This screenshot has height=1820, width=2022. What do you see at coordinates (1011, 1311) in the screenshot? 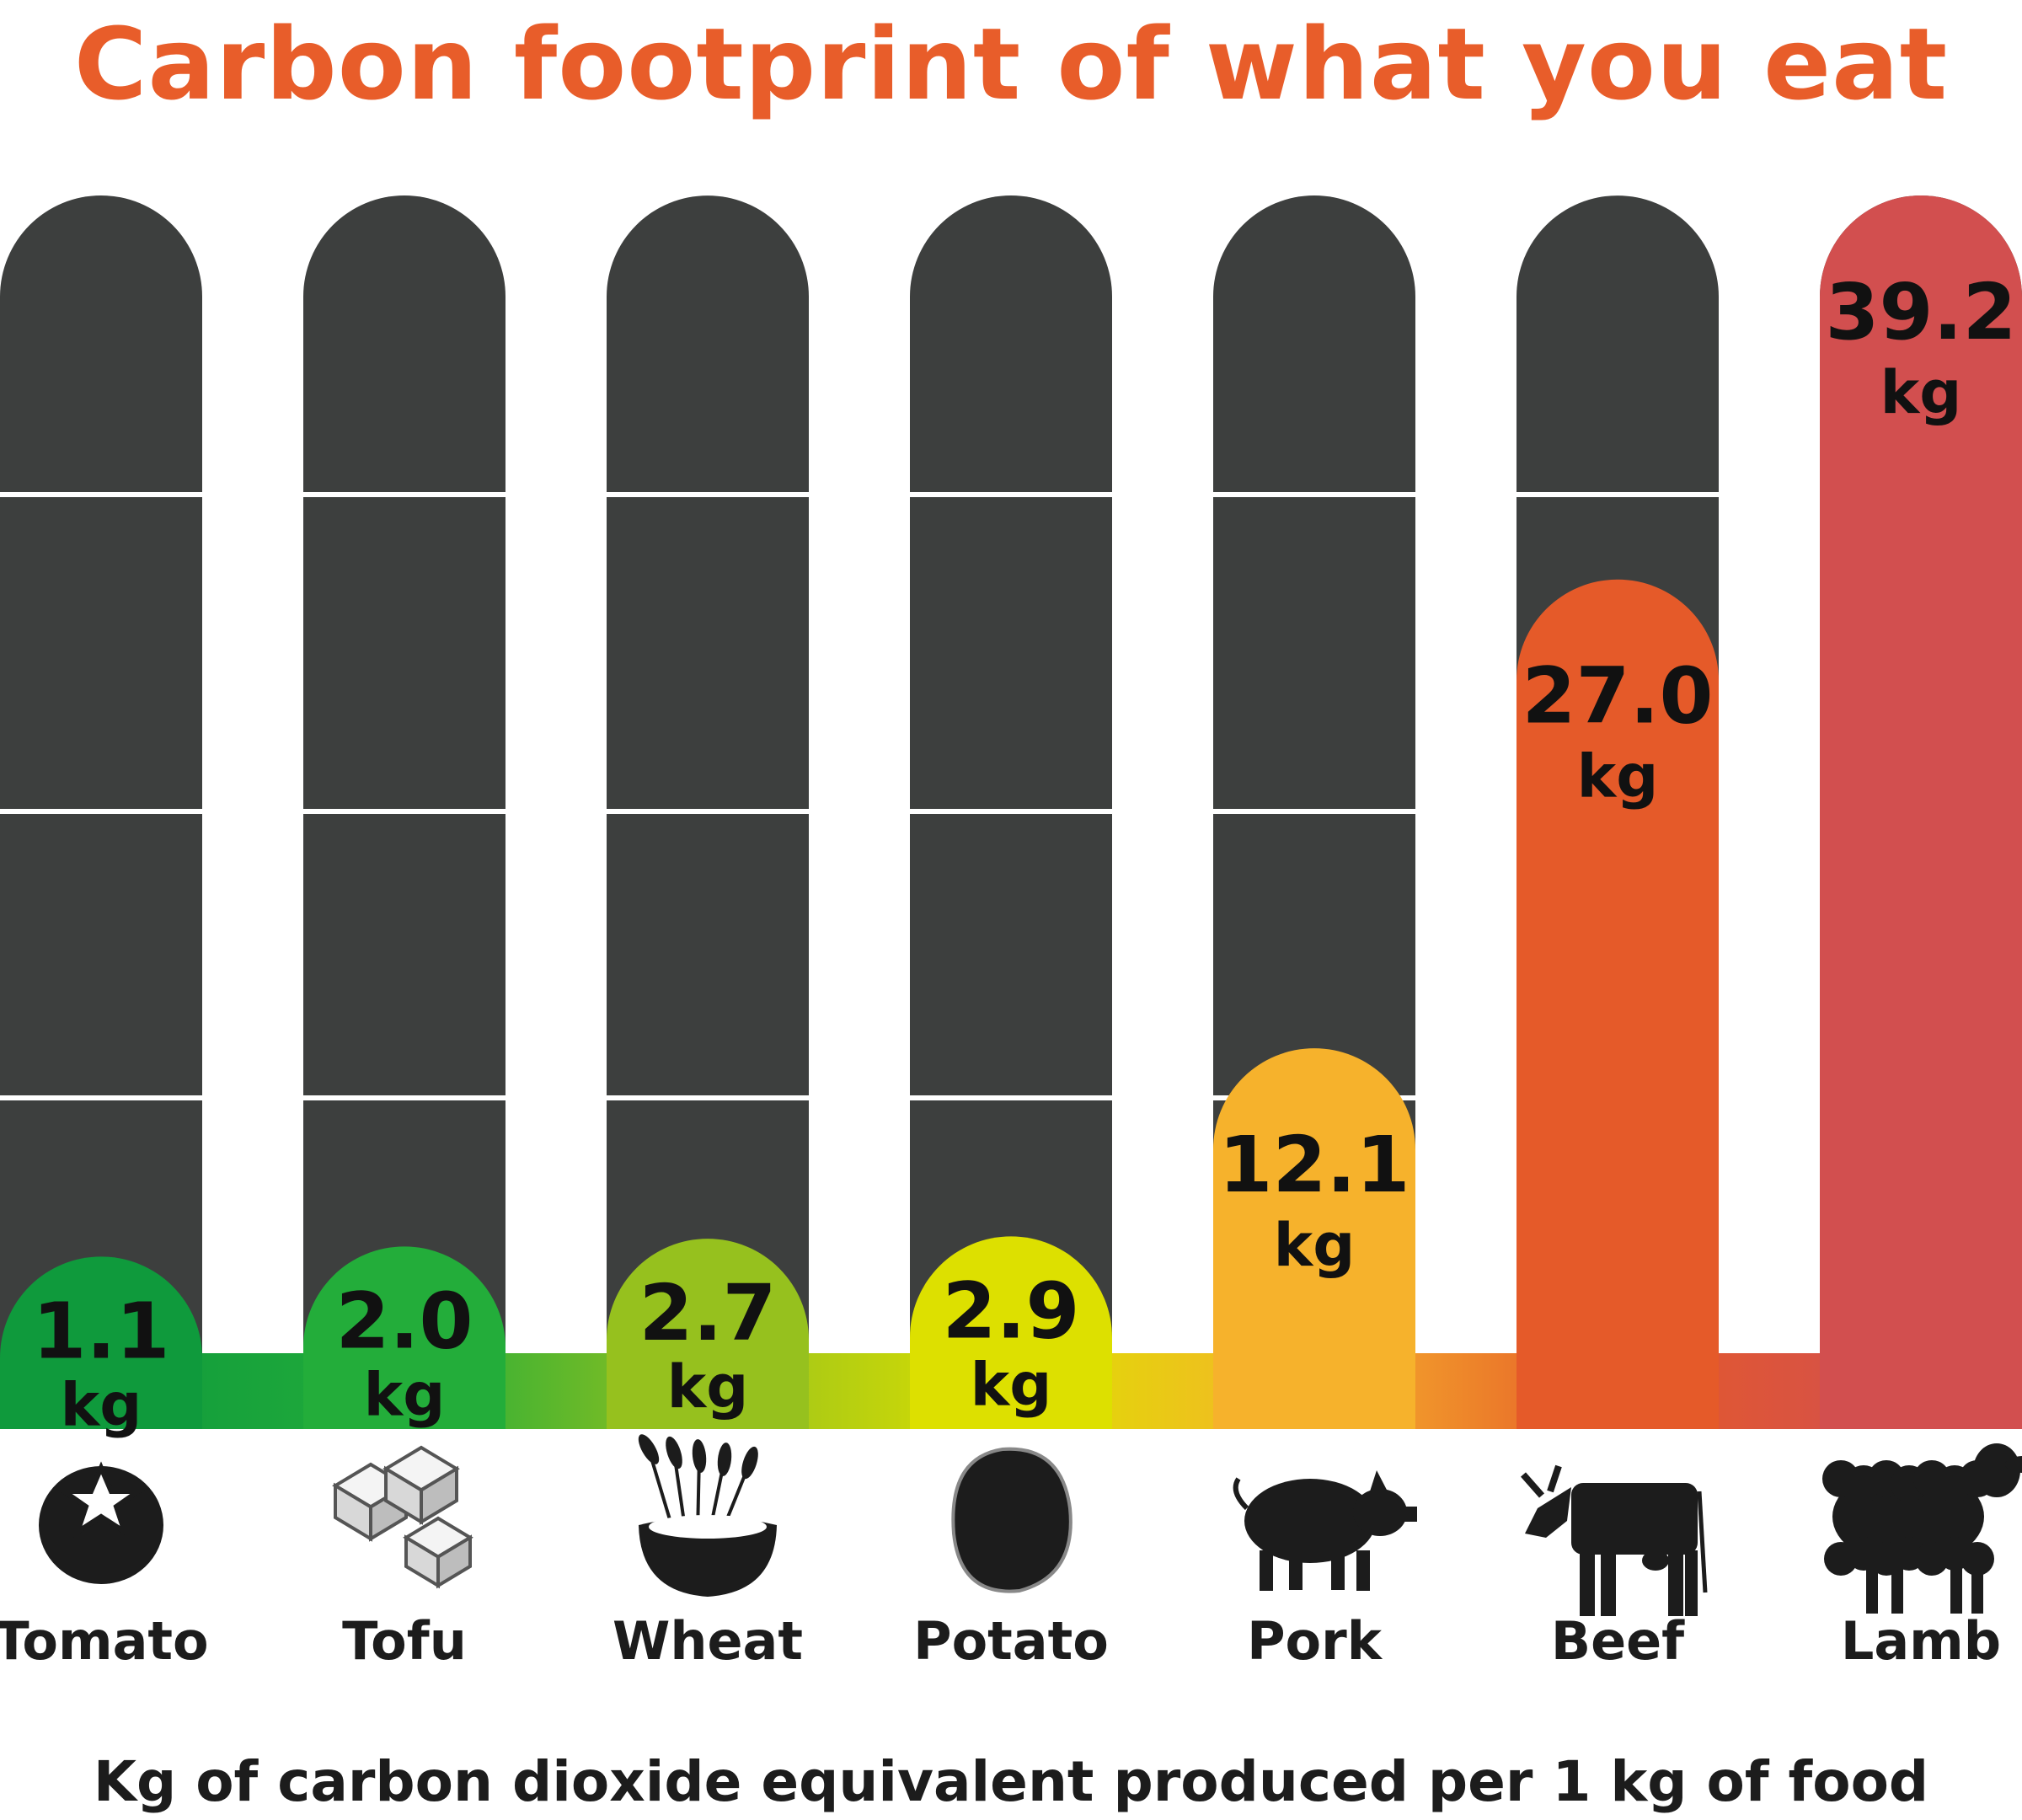
I see `value-label-potato: 2.9` at bounding box center [1011, 1311].